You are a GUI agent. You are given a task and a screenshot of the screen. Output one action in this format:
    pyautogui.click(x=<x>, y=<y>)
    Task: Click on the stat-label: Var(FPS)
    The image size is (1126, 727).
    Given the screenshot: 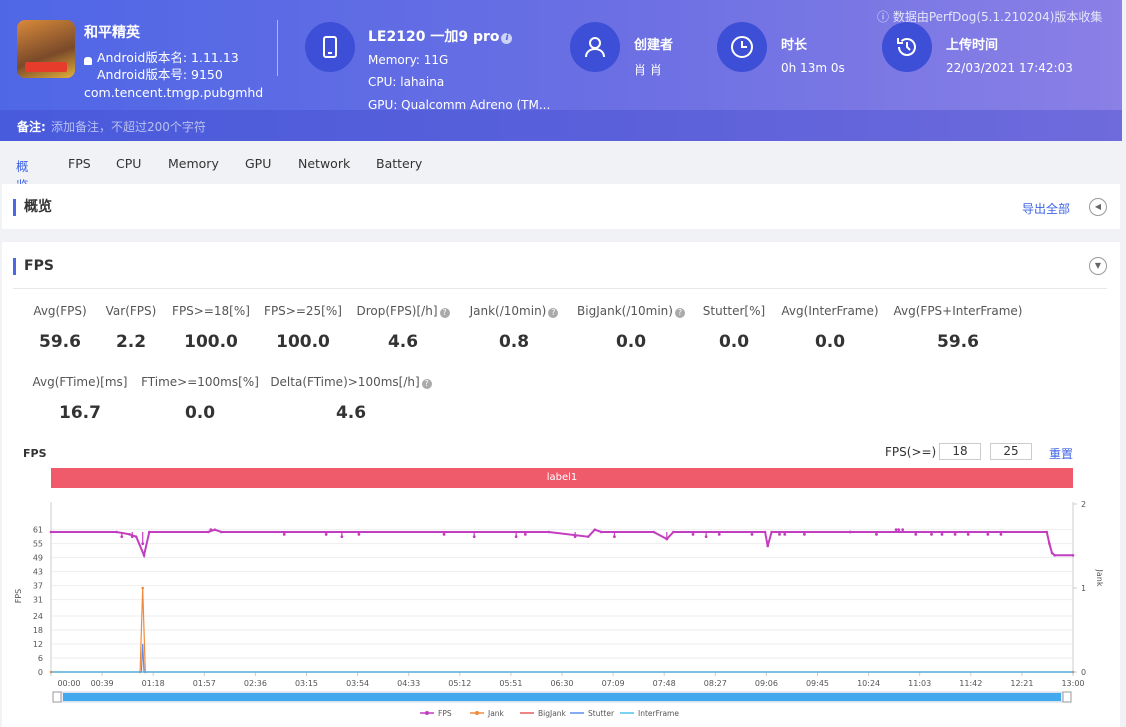 What is the action you would take?
    pyautogui.click(x=131, y=311)
    